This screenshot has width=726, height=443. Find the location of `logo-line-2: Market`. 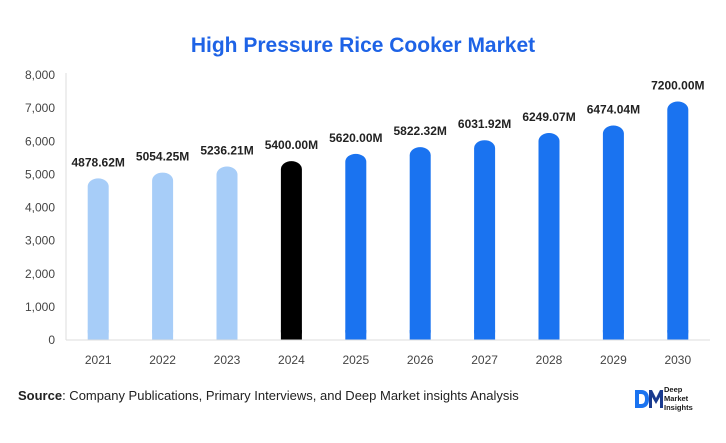

logo-line-2: Market is located at coordinates (676, 398).